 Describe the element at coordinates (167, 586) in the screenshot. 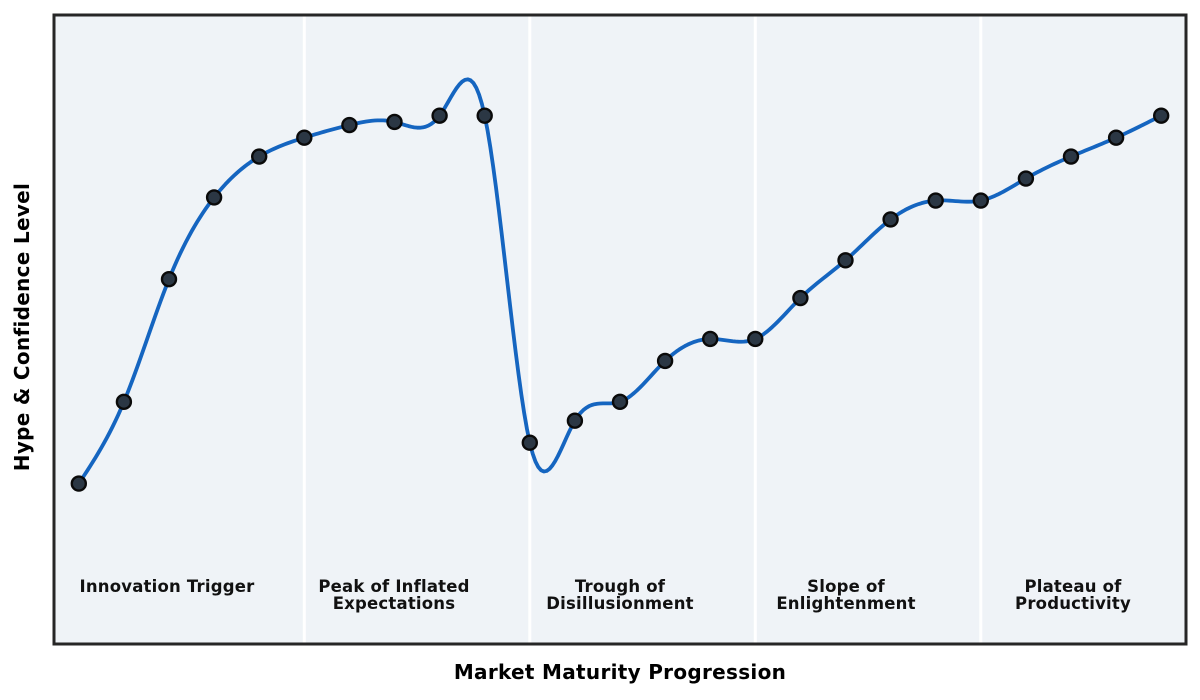

I see `phase-label-innovation-trigger: Innovation Trigger` at that location.